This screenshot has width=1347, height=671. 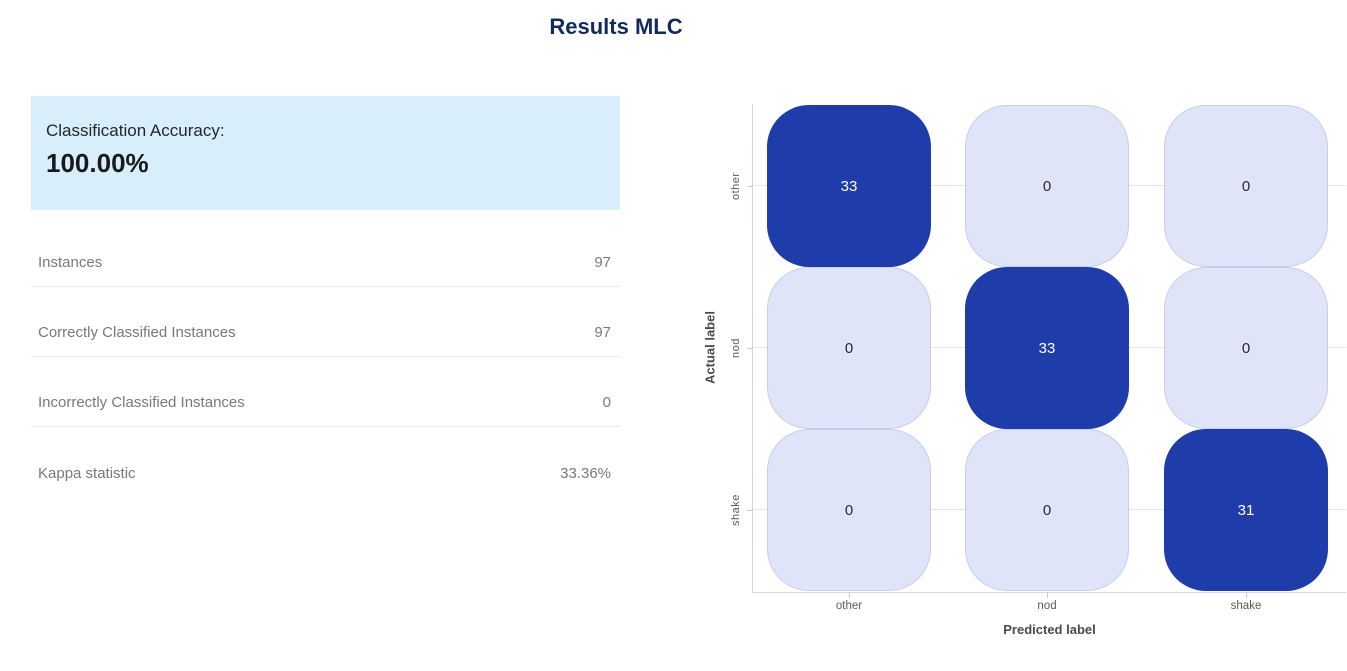 I want to click on stat-value: 0, so click(x=606, y=402).